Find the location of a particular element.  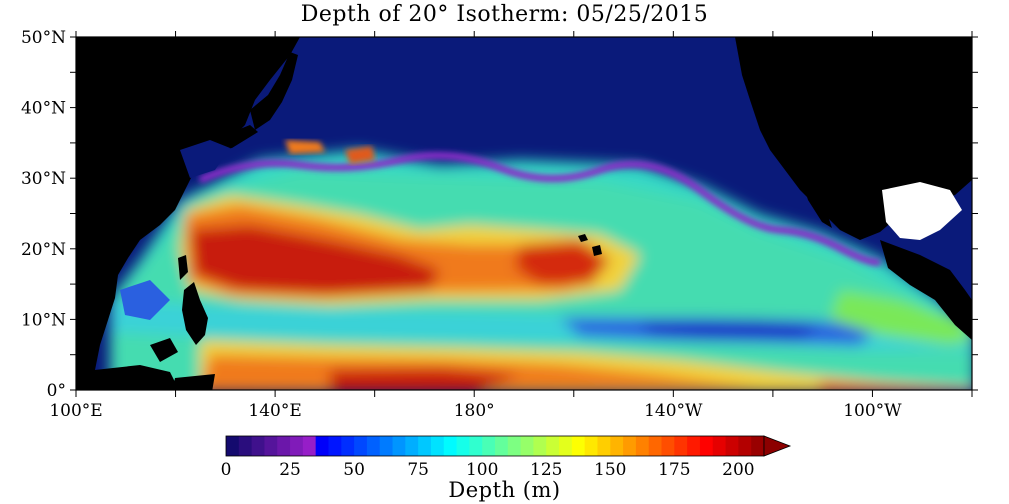

colorbar-label: 0 is located at coordinates (226, 470).